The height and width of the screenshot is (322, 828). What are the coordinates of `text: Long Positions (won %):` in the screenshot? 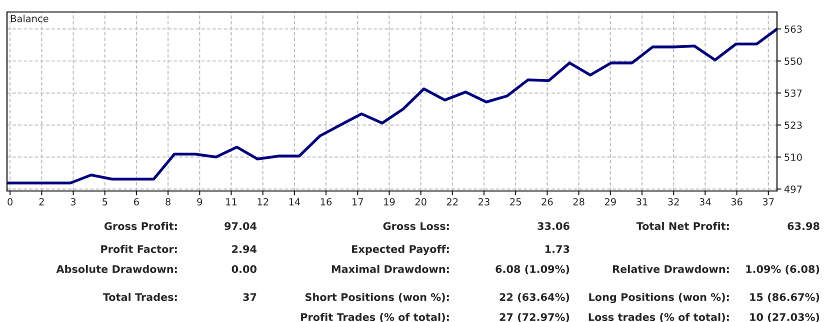 It's located at (659, 298).